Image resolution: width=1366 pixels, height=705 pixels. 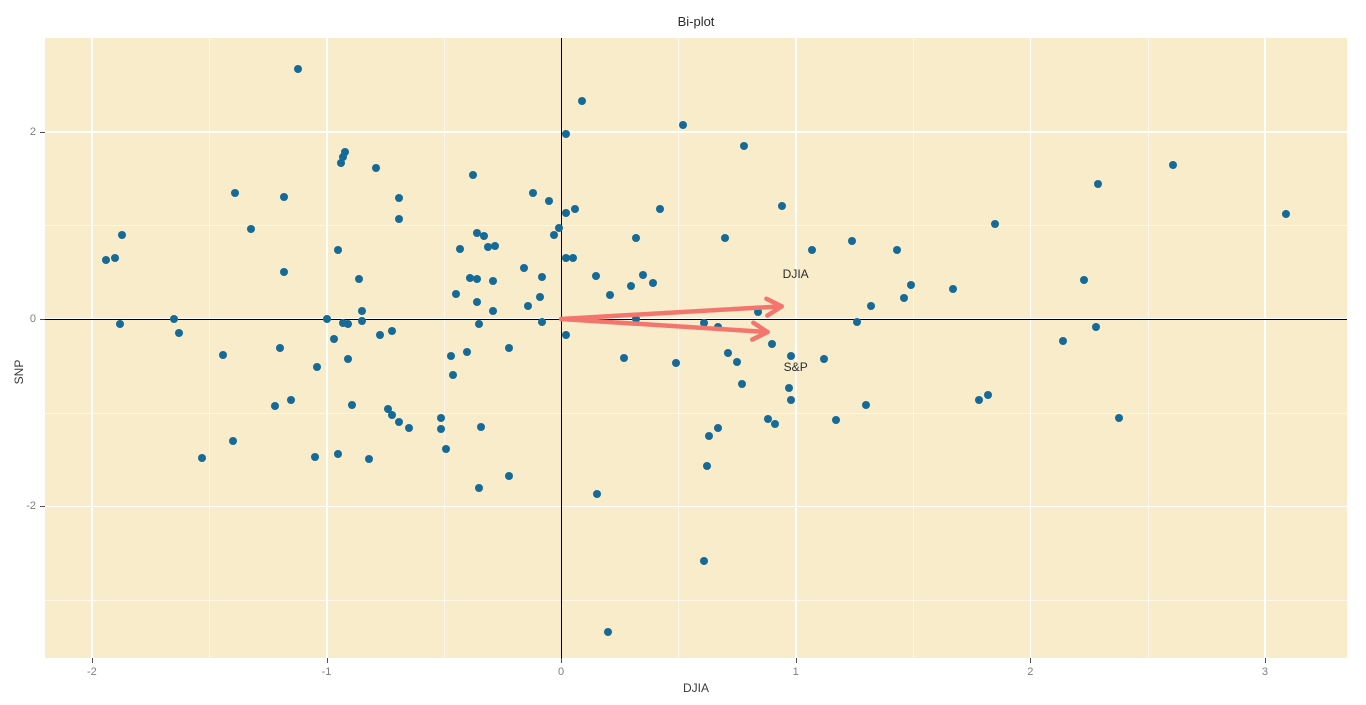 I want to click on x-tick-label: 0, so click(x=561, y=672).